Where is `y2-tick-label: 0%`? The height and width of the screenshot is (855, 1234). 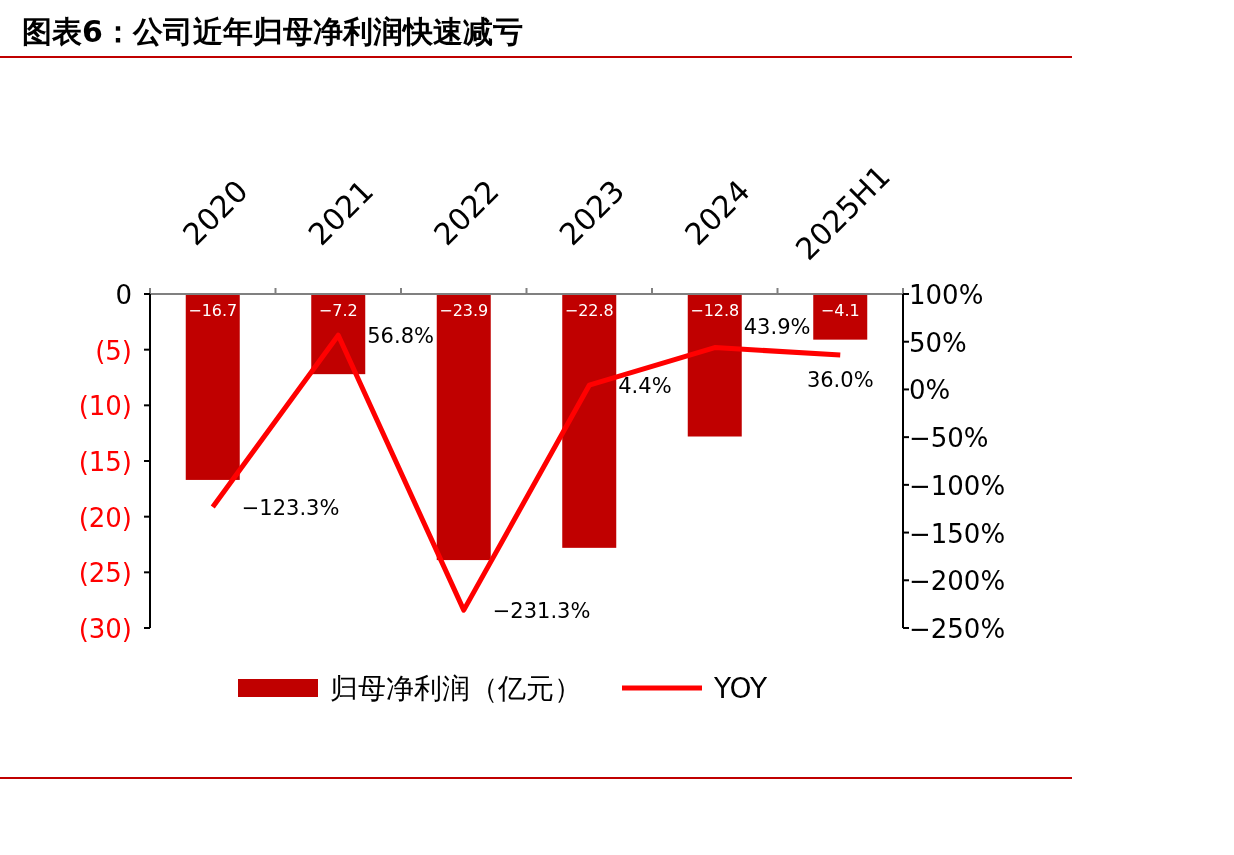
y2-tick-label: 0% is located at coordinates (930, 390).